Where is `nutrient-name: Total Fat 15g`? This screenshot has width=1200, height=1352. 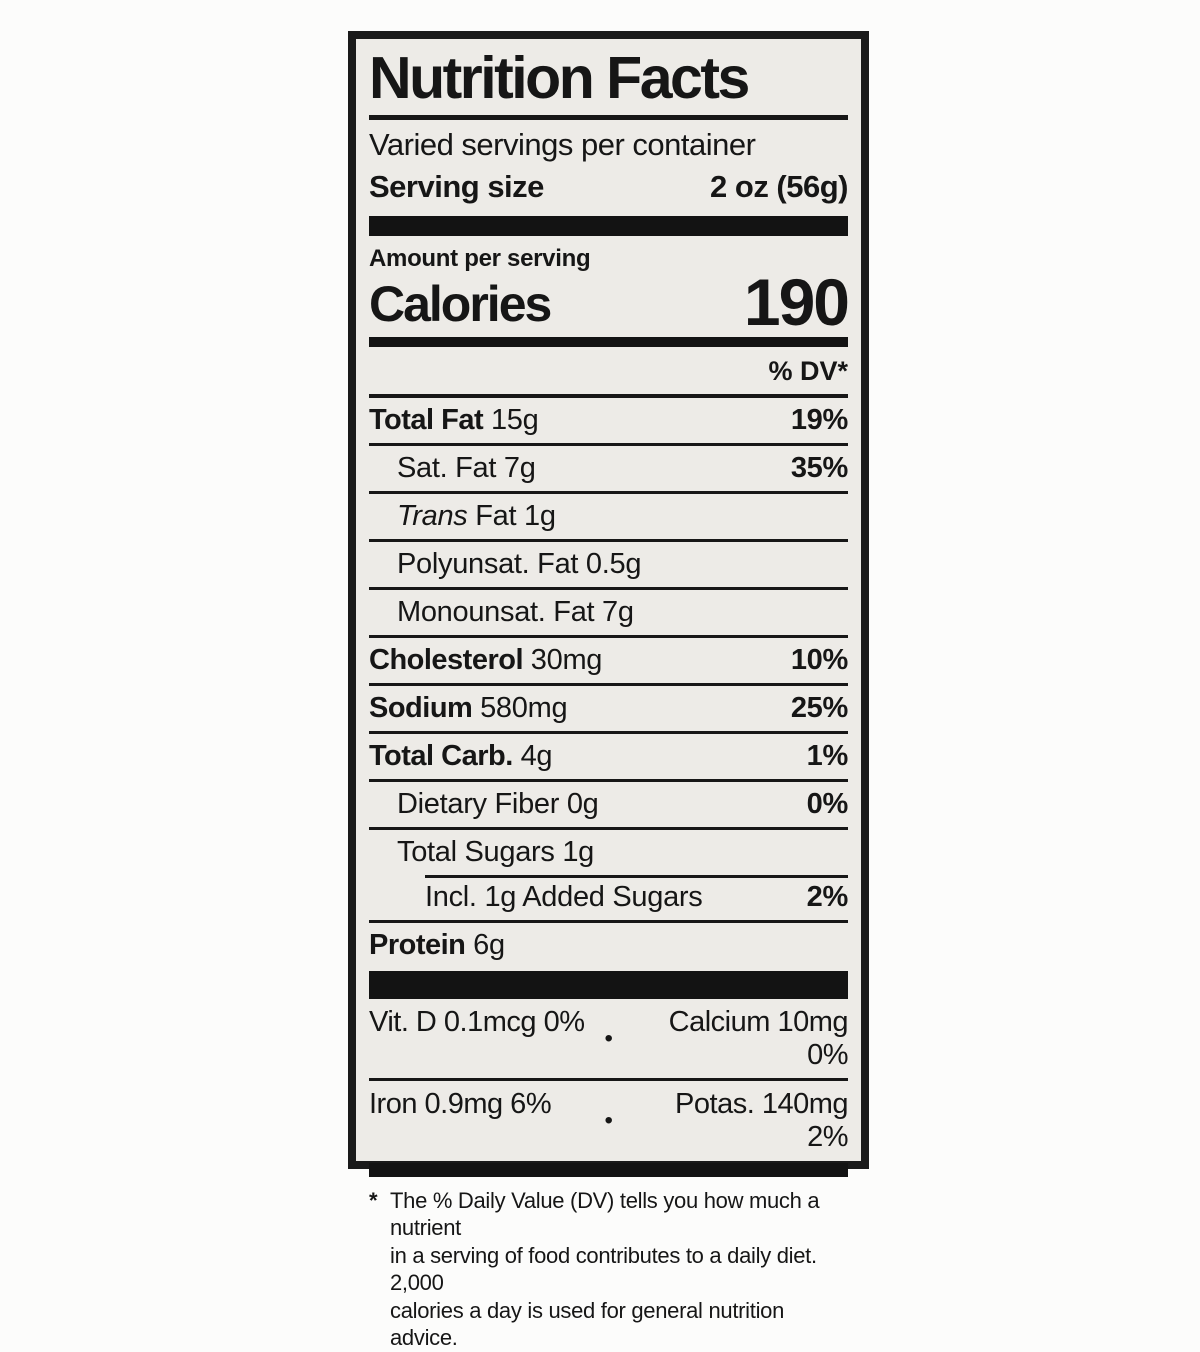 nutrient-name: Total Fat 15g is located at coordinates (454, 420).